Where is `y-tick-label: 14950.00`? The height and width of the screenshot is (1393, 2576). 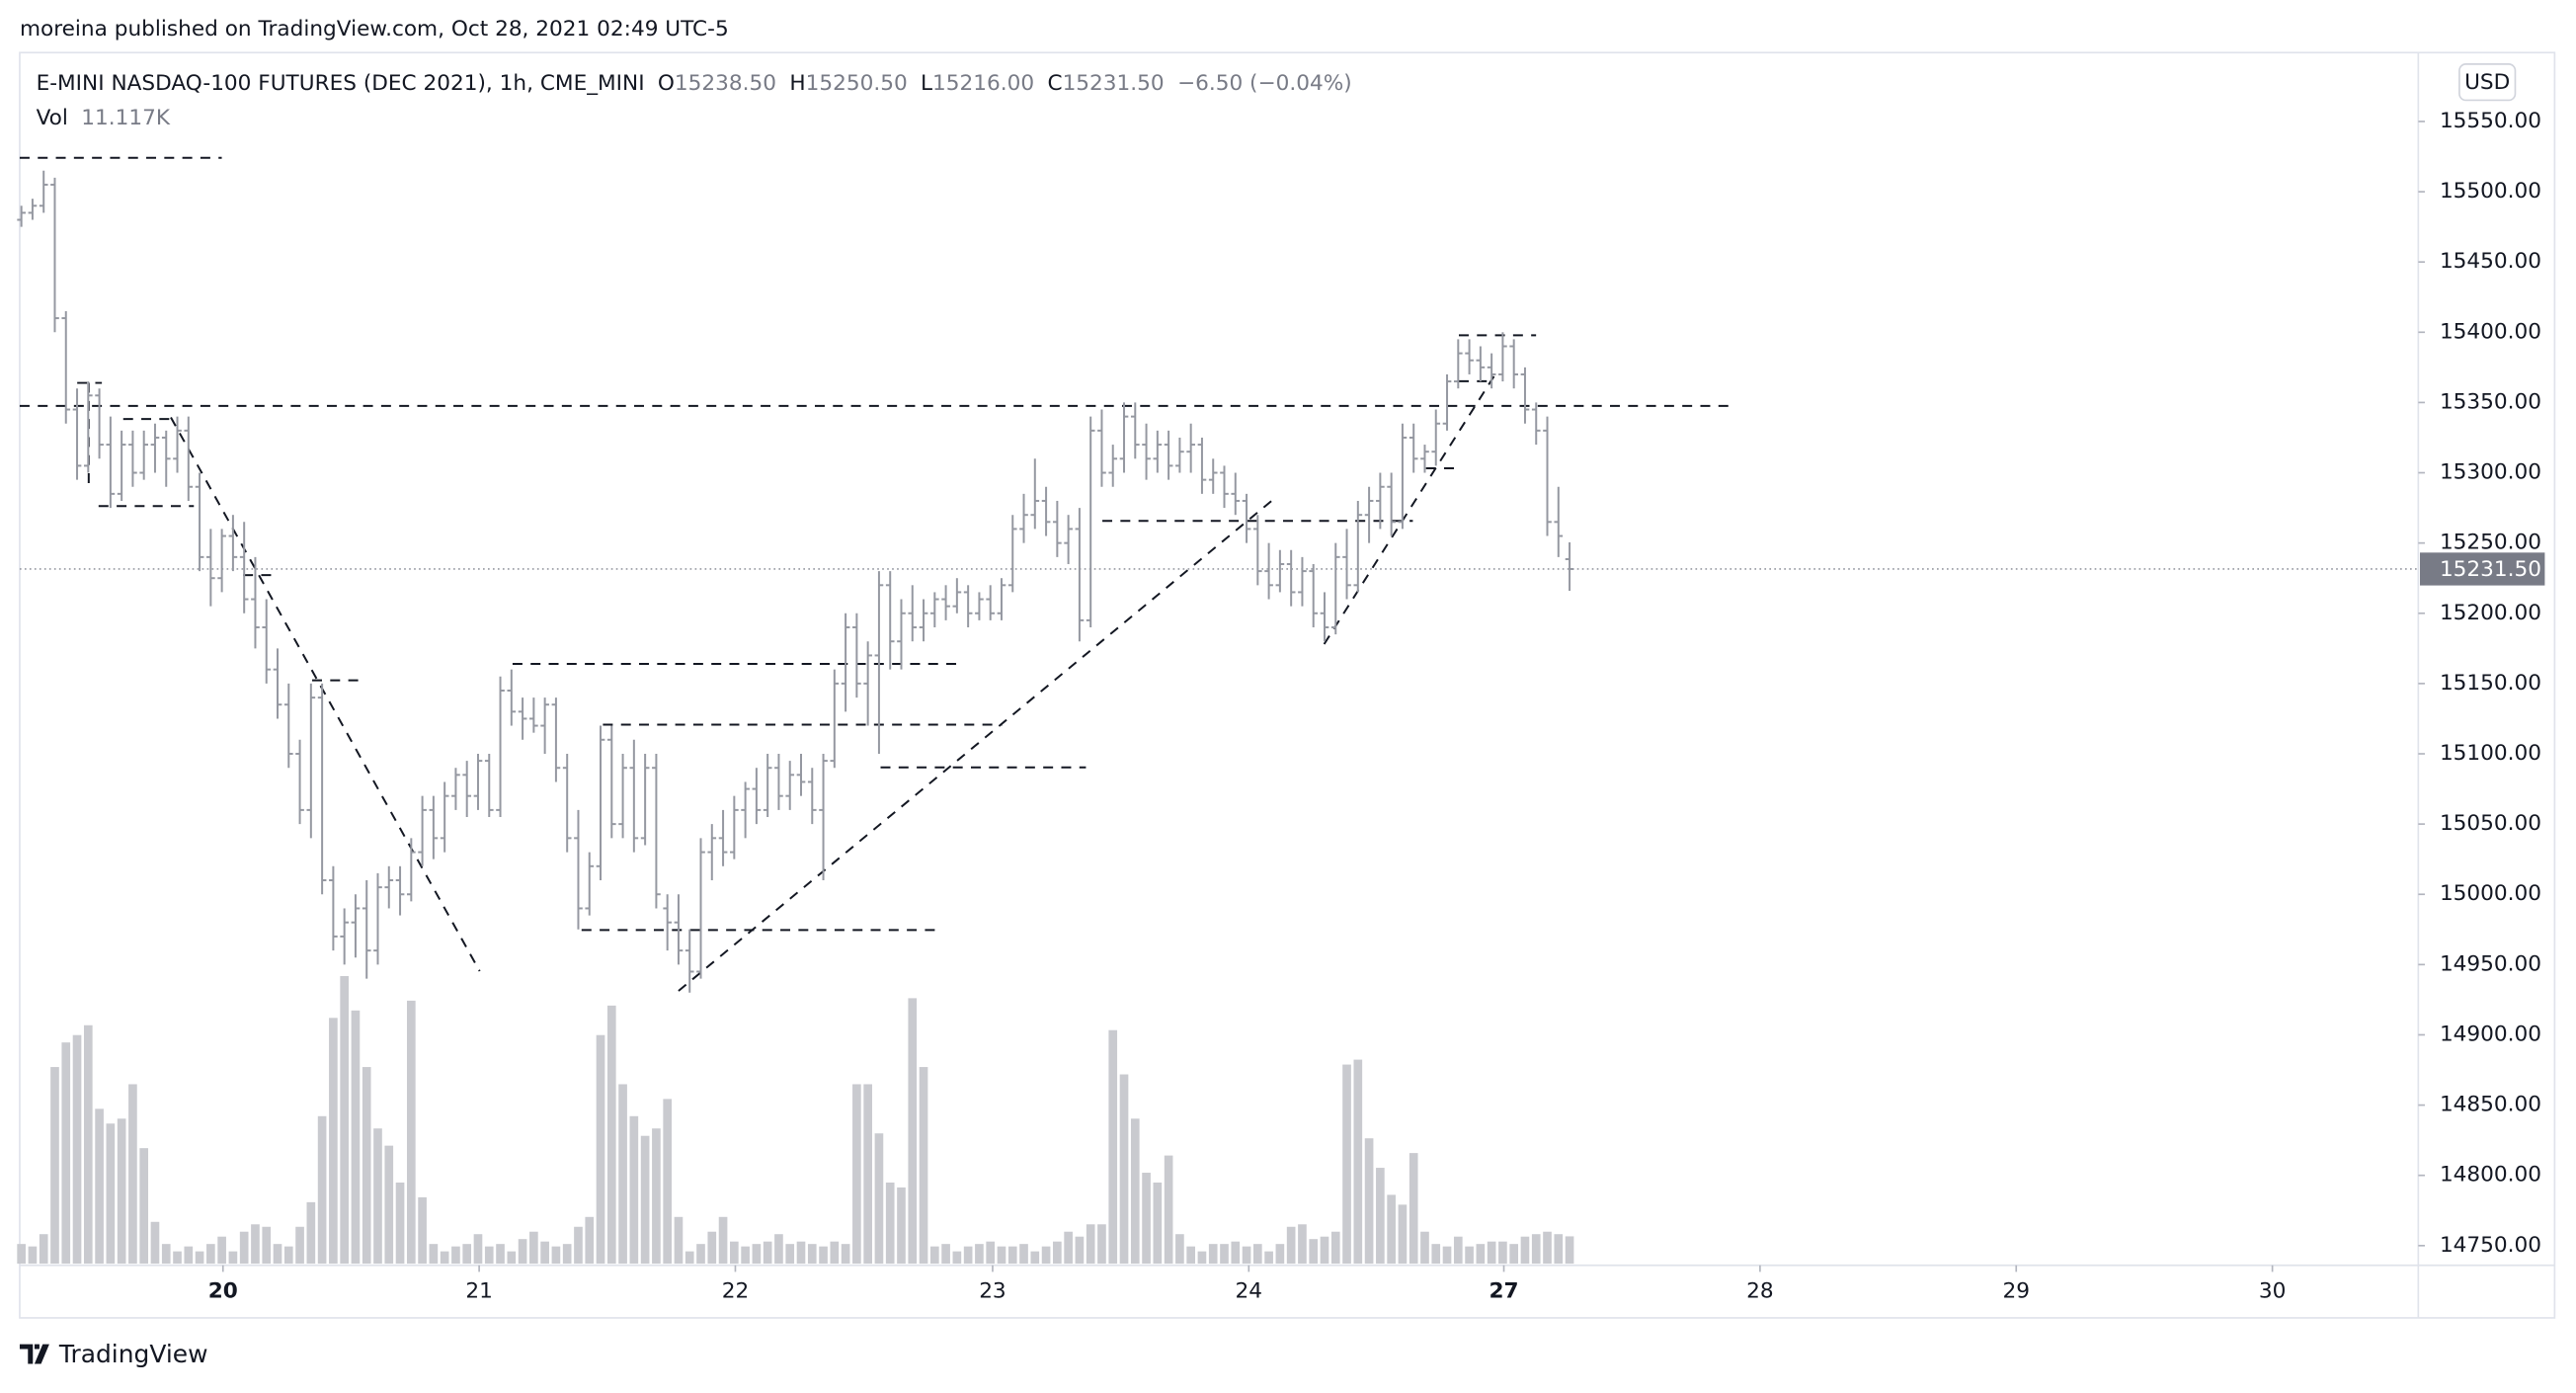 y-tick-label: 14950.00 is located at coordinates (2490, 964).